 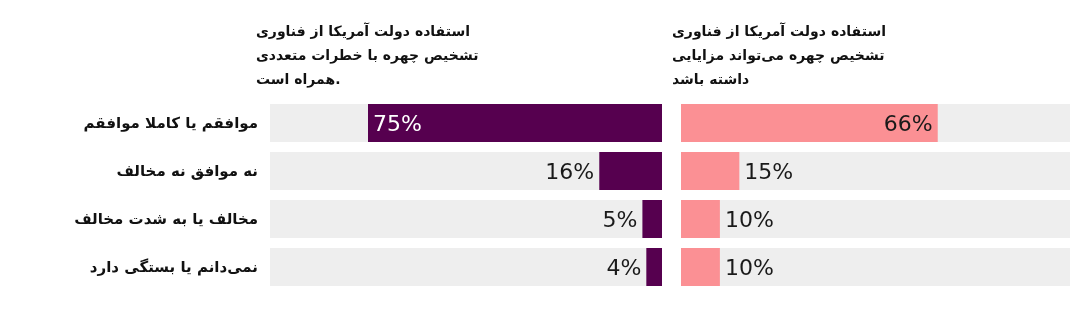 What do you see at coordinates (624, 267) in the screenshot?
I see `data-label: 4%` at bounding box center [624, 267].